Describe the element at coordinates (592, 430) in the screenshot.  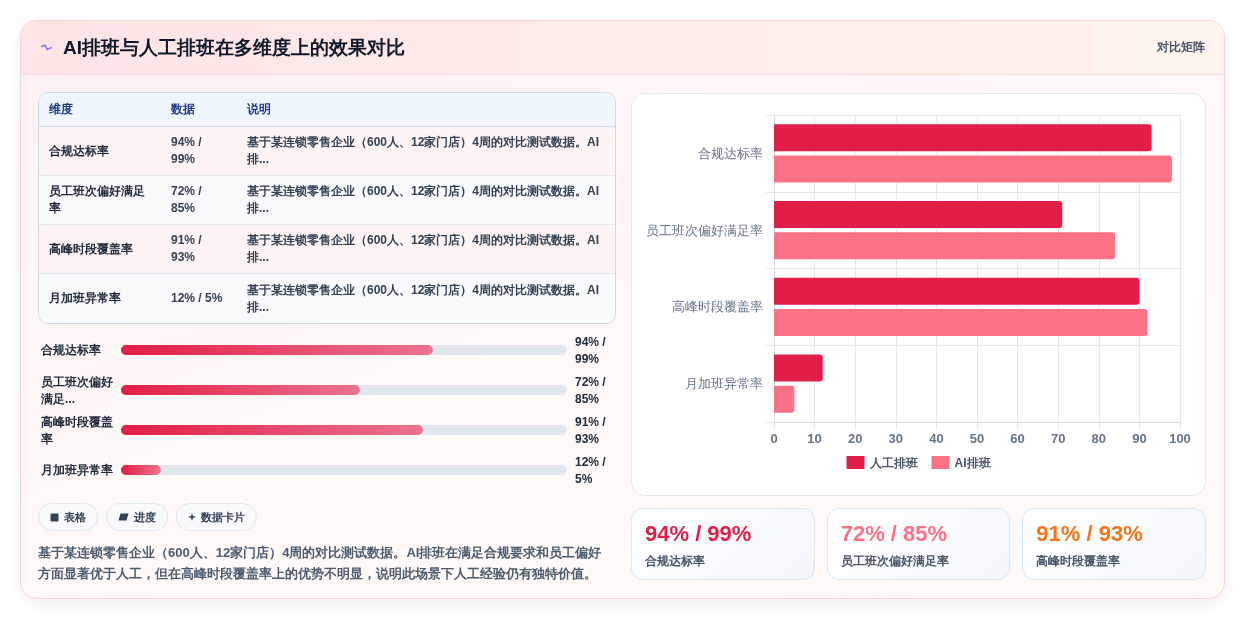
I see `data-label: 91% / 93%` at that location.